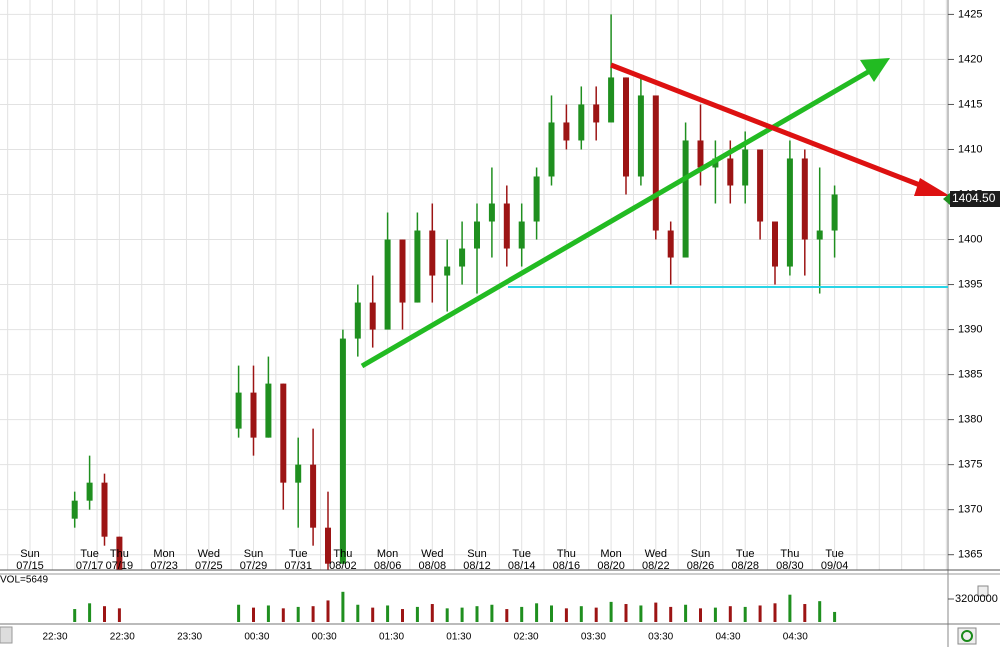 The width and height of the screenshot is (1000, 647). I want to click on y-tick-label: 1415, so click(970, 104).